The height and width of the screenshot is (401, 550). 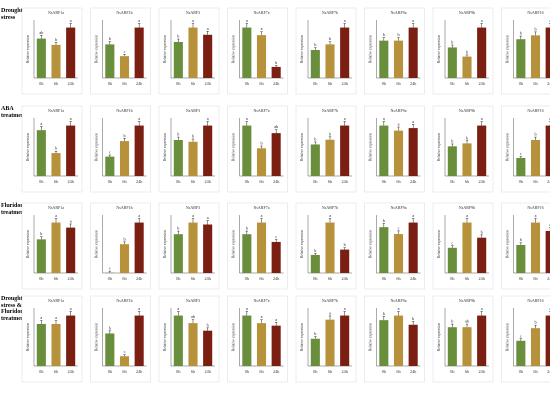 What do you see at coordinates (398, 110) in the screenshot?
I see `panel-title: NsARF9a` at bounding box center [398, 110].